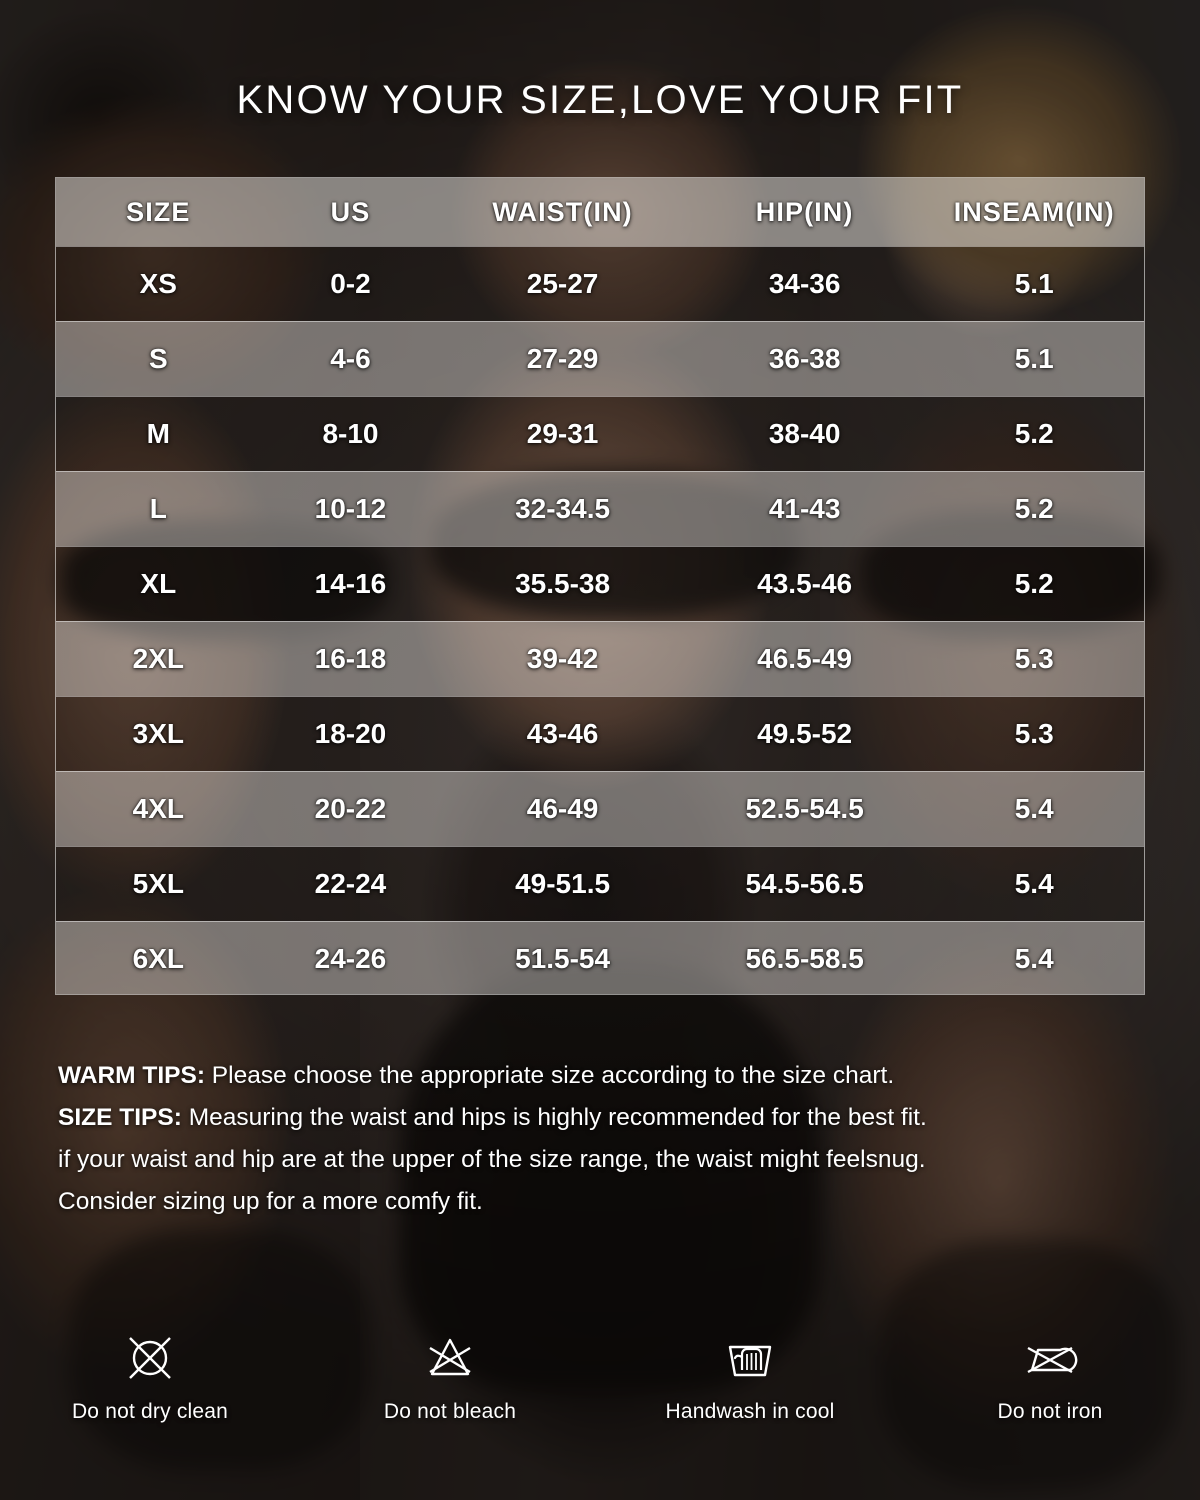 This screenshot has width=1200, height=1500. What do you see at coordinates (450, 1377) in the screenshot?
I see `care-item-bleach: Do not bleach` at bounding box center [450, 1377].